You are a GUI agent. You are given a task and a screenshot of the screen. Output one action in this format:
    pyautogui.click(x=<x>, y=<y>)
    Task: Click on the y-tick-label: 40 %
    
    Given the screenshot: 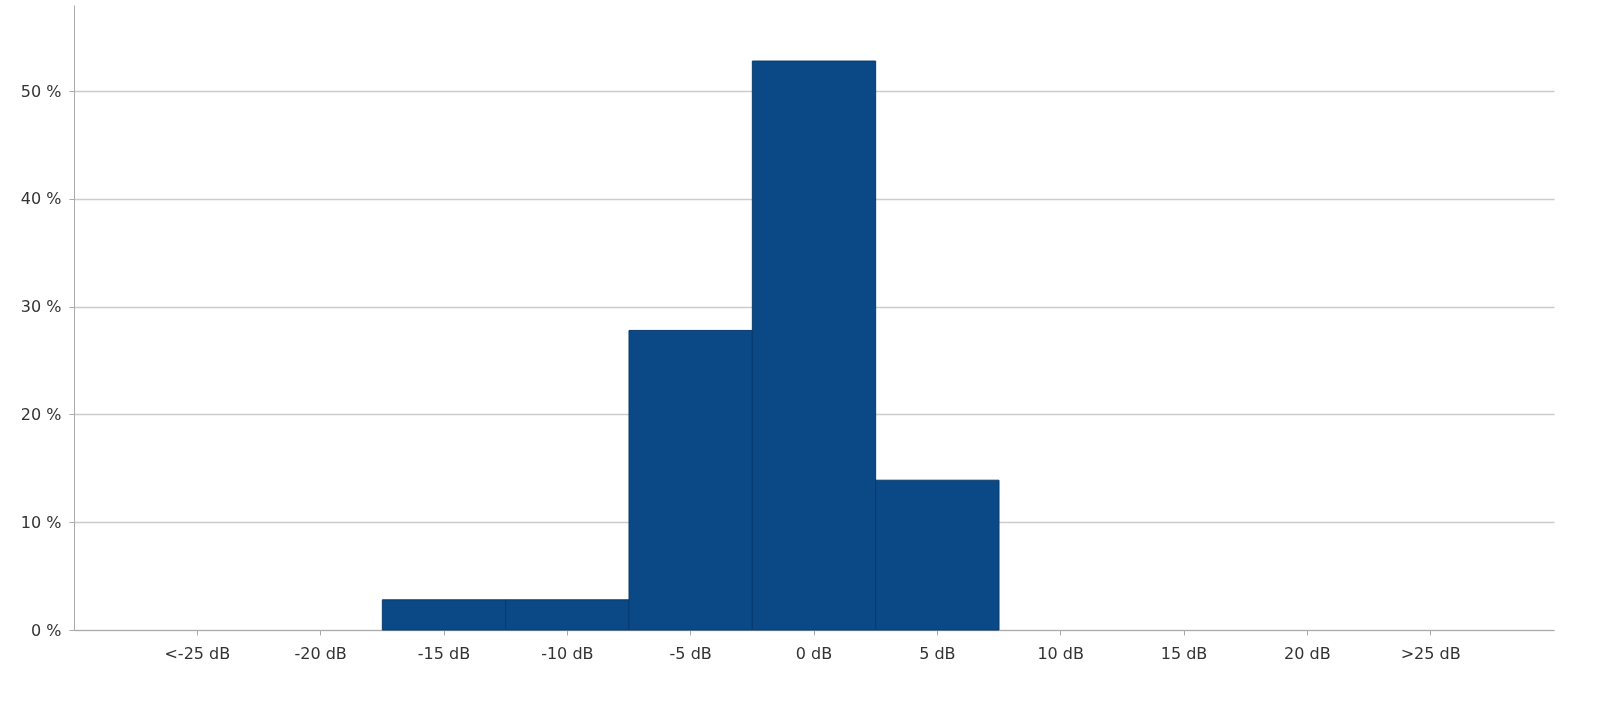 What is the action you would take?
    pyautogui.click(x=41, y=199)
    